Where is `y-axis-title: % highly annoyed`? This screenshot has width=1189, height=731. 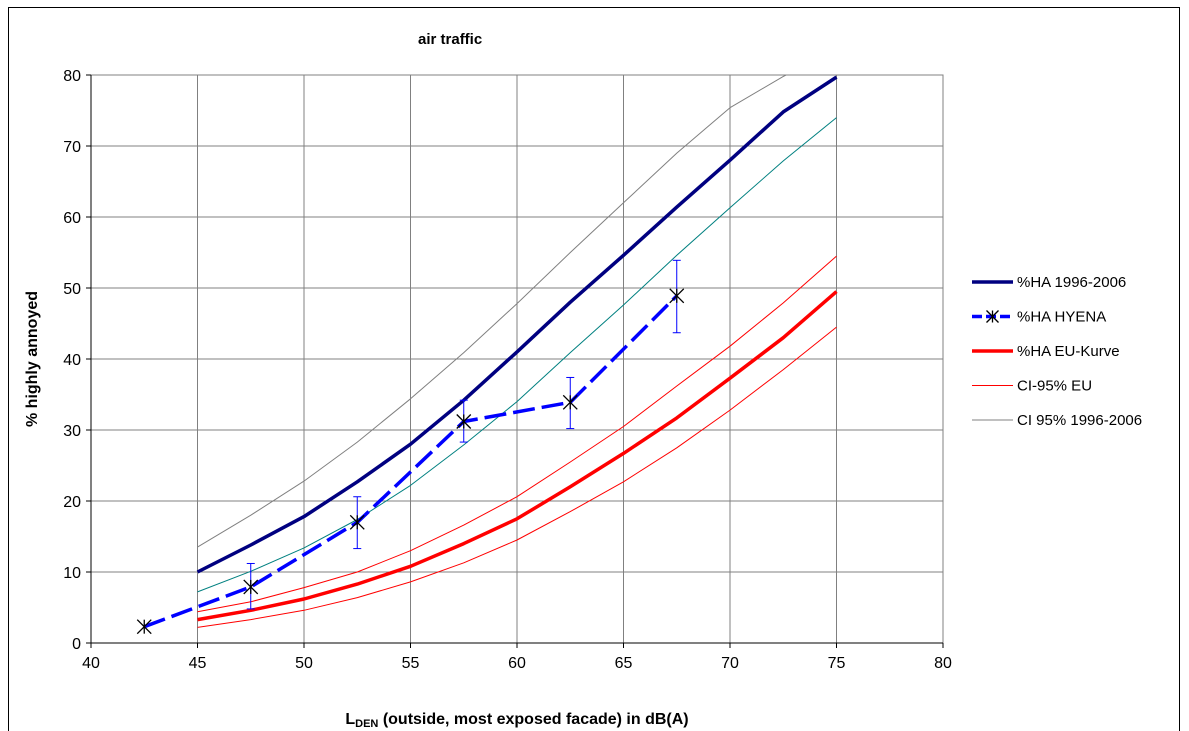
y-axis-title: % highly annoyed is located at coordinates (32, 359).